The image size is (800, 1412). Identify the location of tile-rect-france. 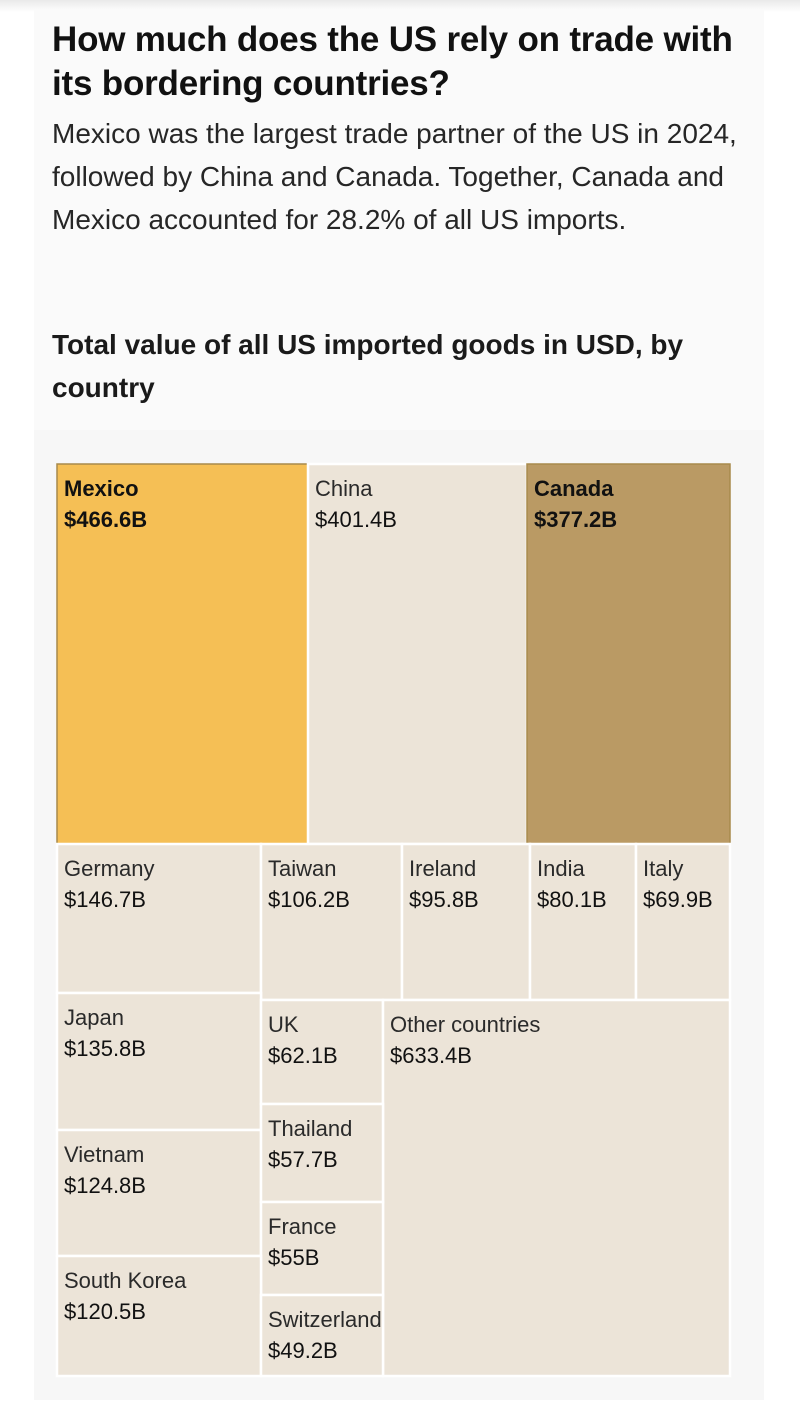
(322, 1248).